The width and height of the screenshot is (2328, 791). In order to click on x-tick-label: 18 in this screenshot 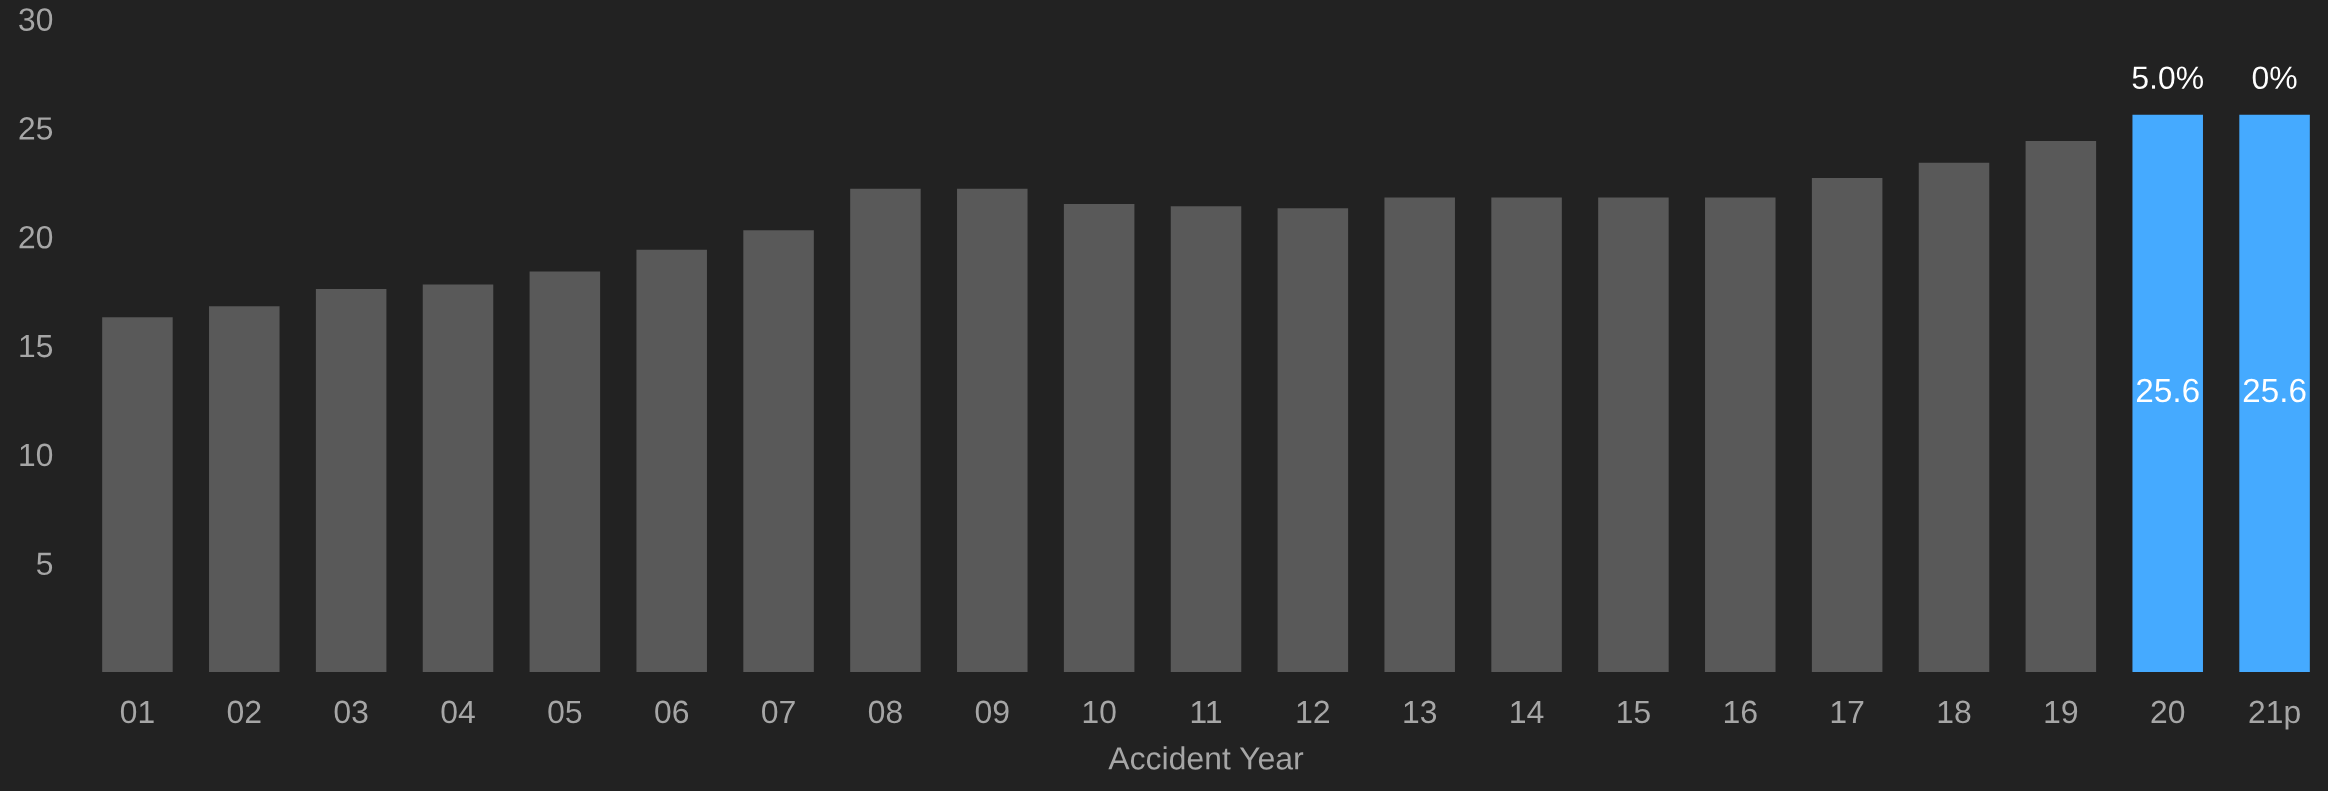, I will do `click(1954, 712)`.